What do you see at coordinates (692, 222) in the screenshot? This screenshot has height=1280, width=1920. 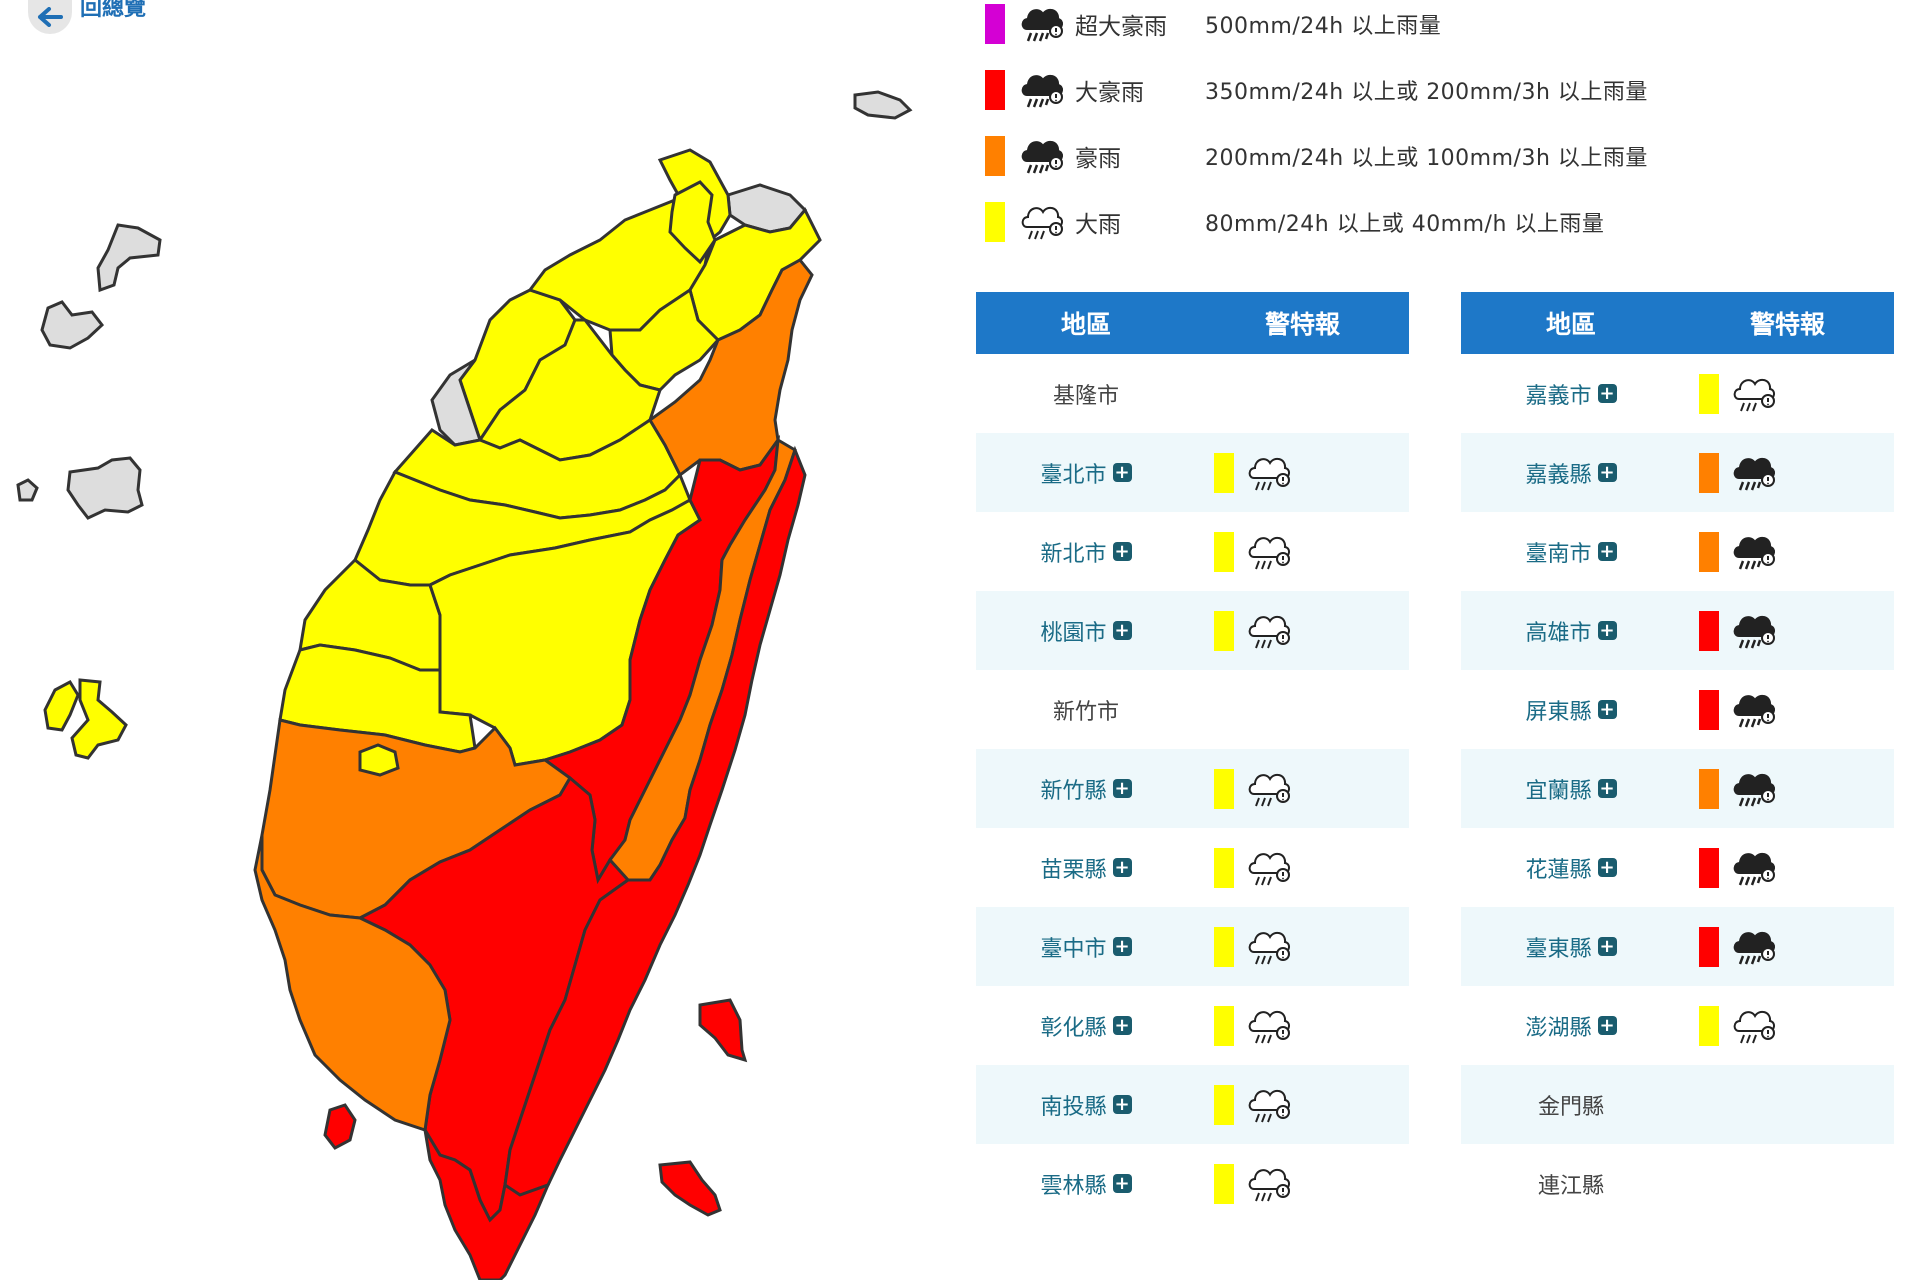 I see `map-region-taipei` at bounding box center [692, 222].